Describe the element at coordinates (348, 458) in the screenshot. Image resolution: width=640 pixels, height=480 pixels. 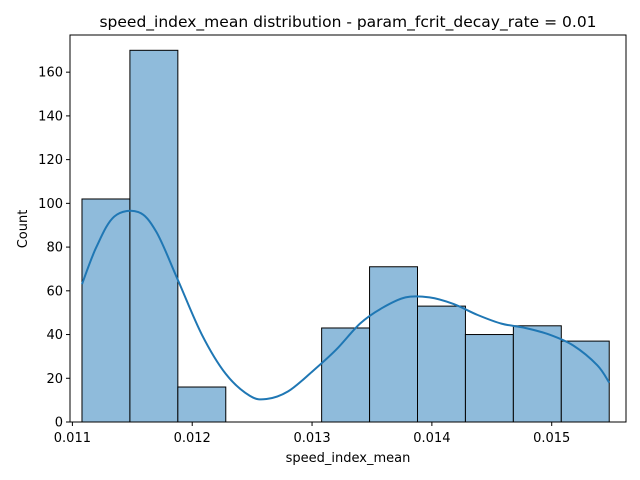
I see `x-axis-label: speed_index_mean` at that location.